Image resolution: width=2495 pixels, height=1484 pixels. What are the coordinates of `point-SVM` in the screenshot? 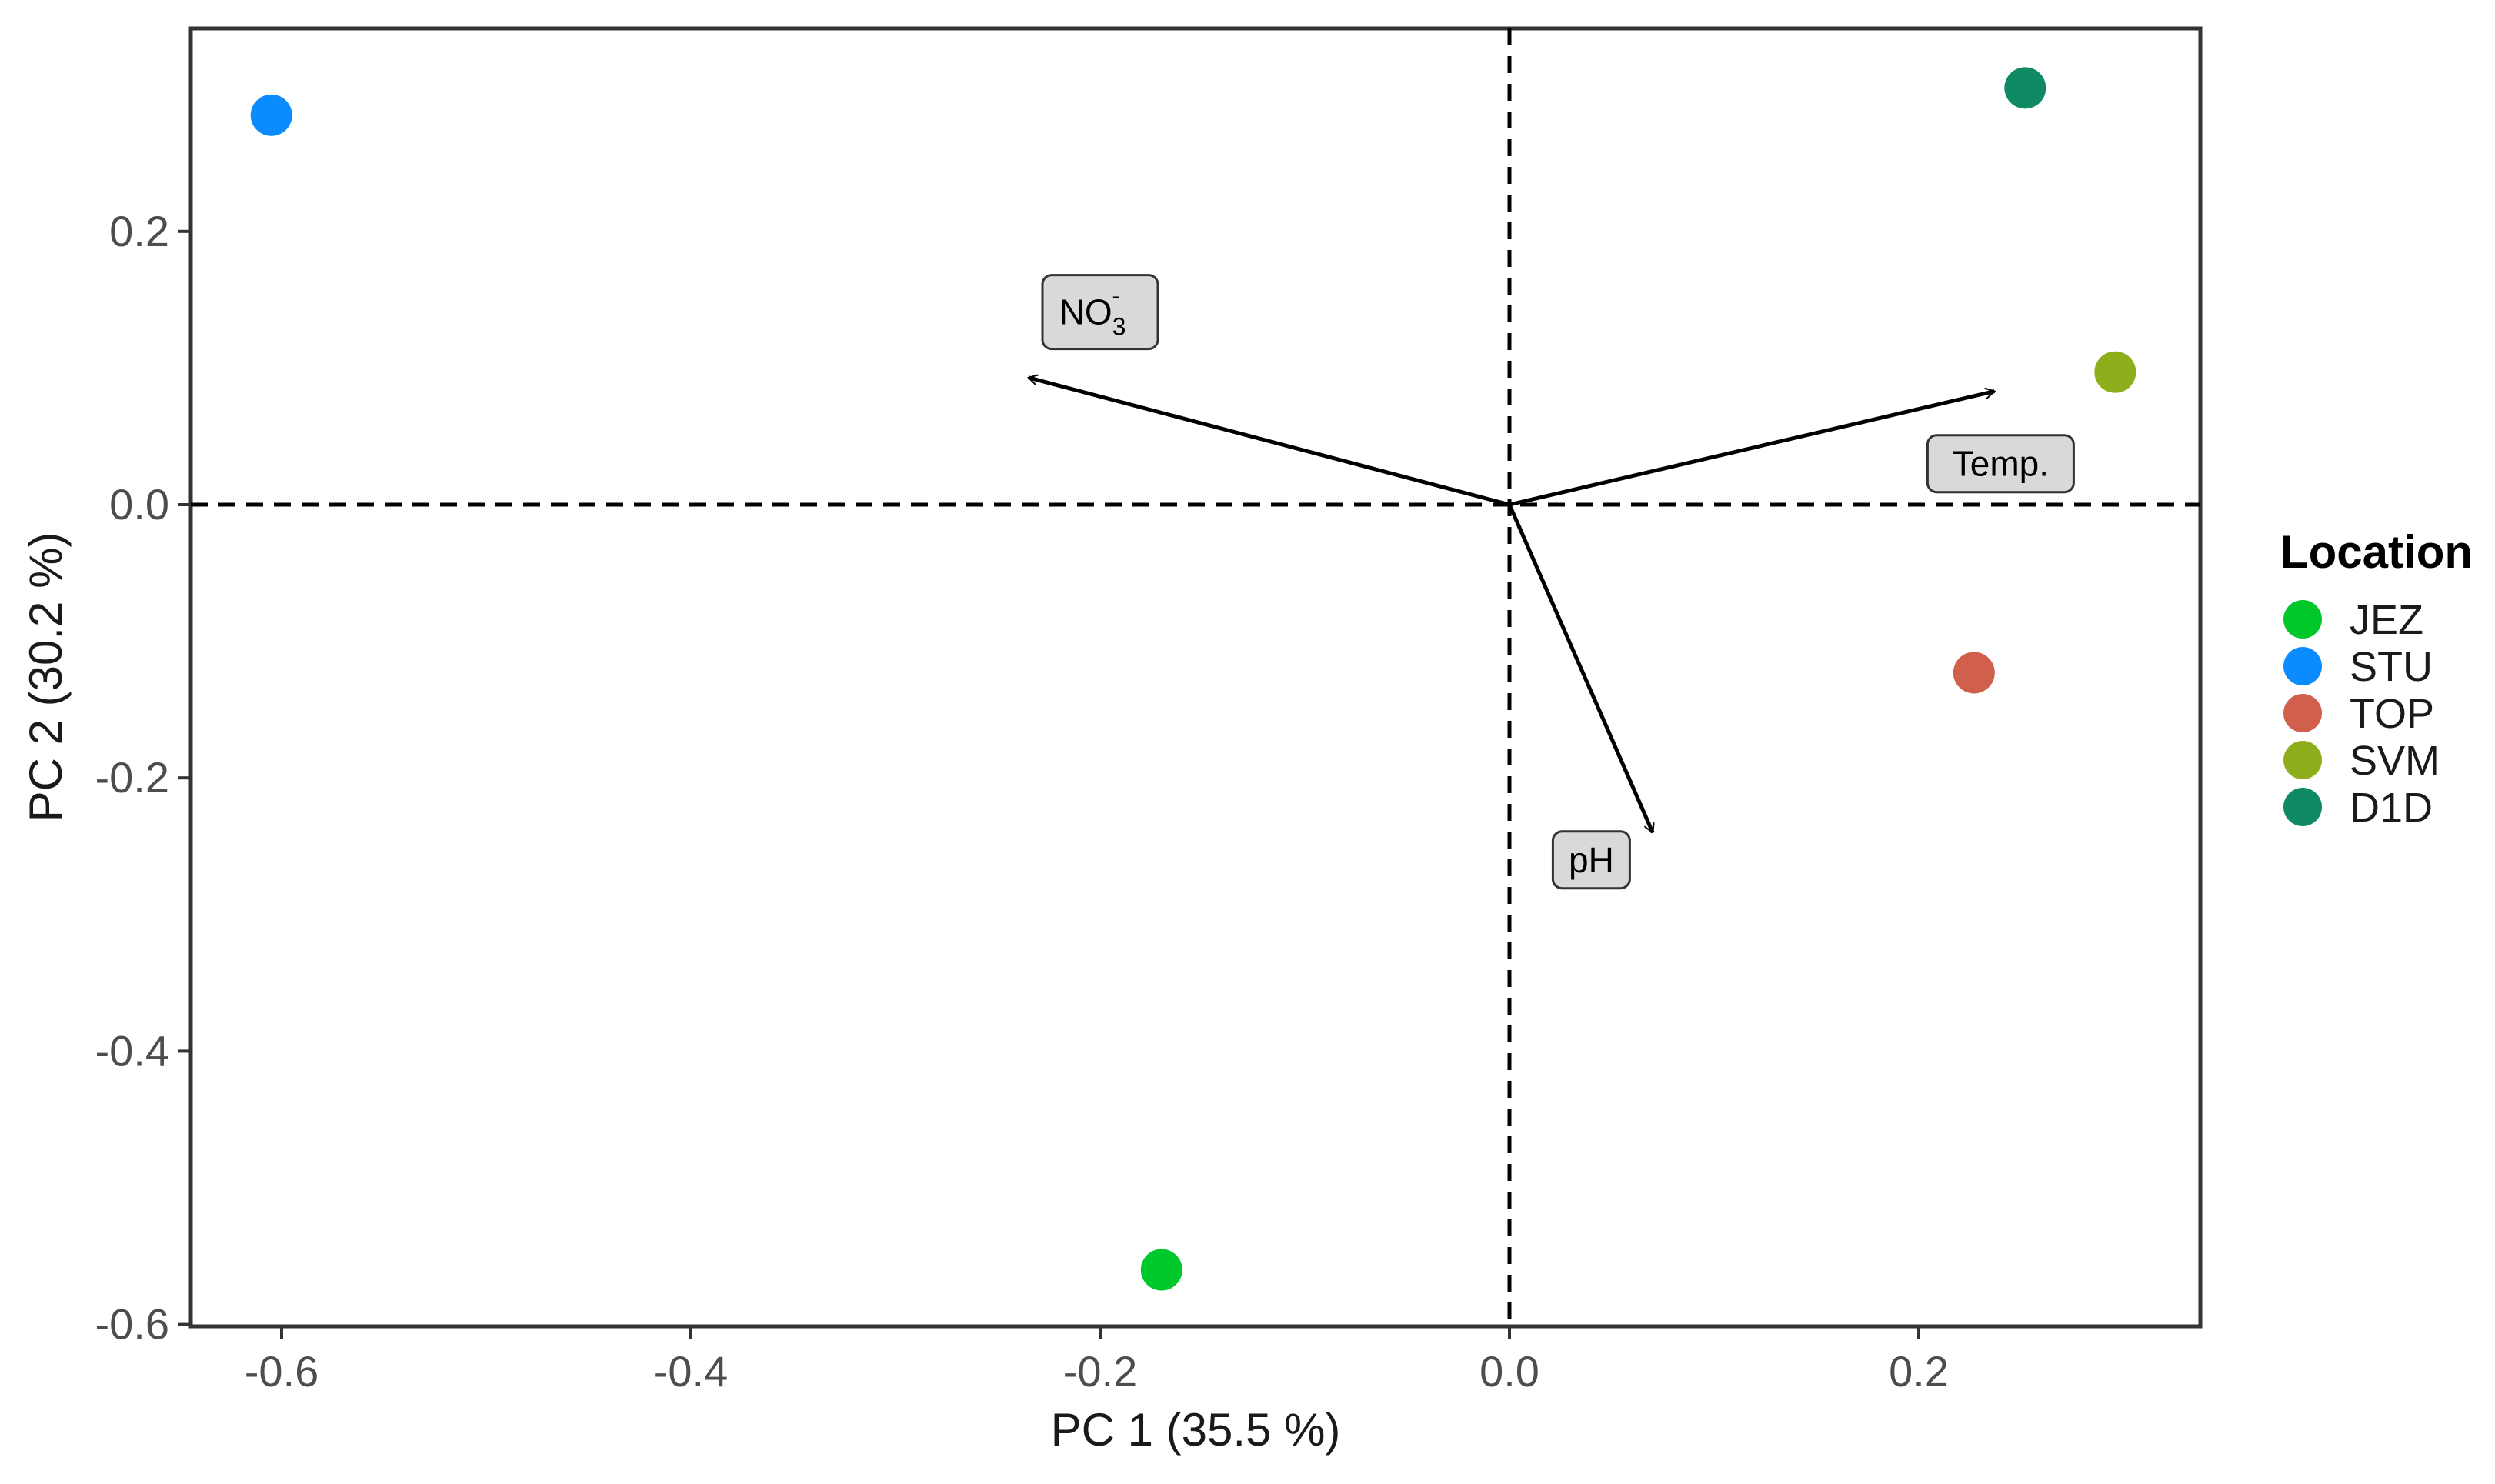 It's located at (2115, 372).